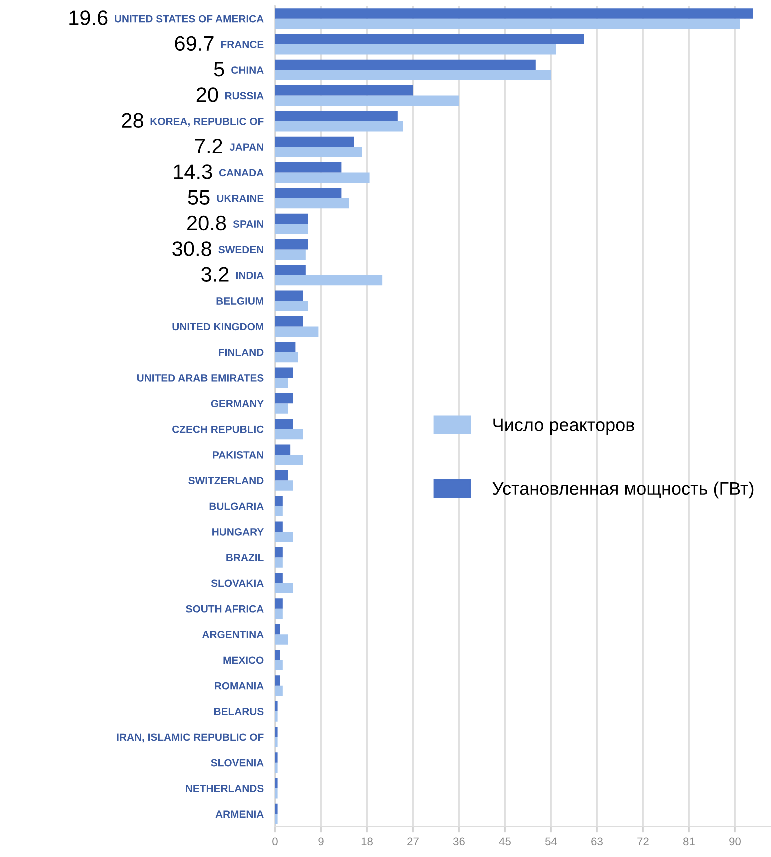 The image size is (771, 857). Describe the element at coordinates (200, 378) in the screenshot. I see `y-tick-label: UNITED ARAB EMIRATES` at that location.